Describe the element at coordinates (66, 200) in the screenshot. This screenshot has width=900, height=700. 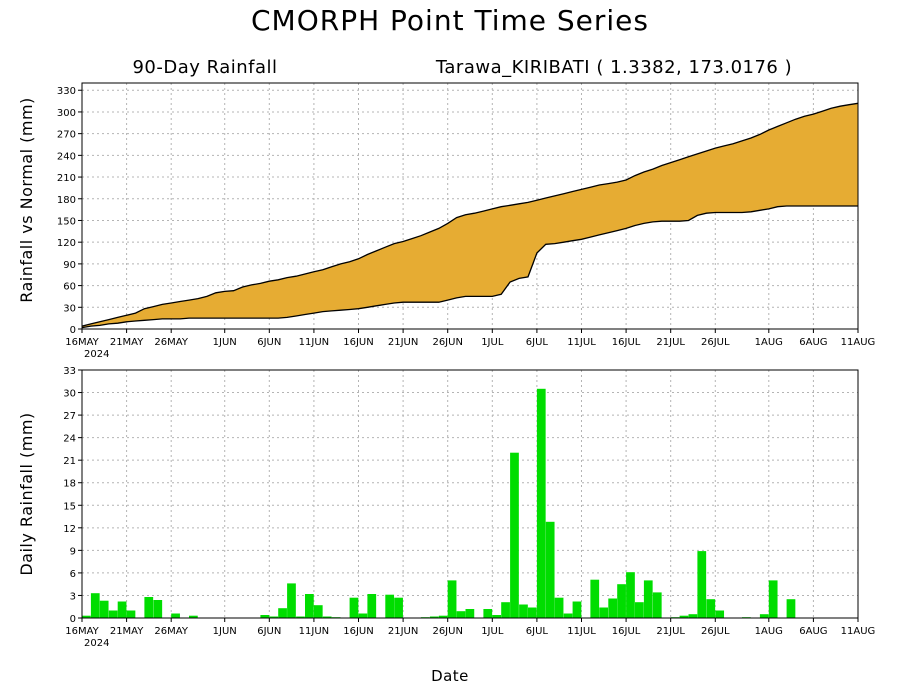
I see `y-tick-label: 180` at that location.